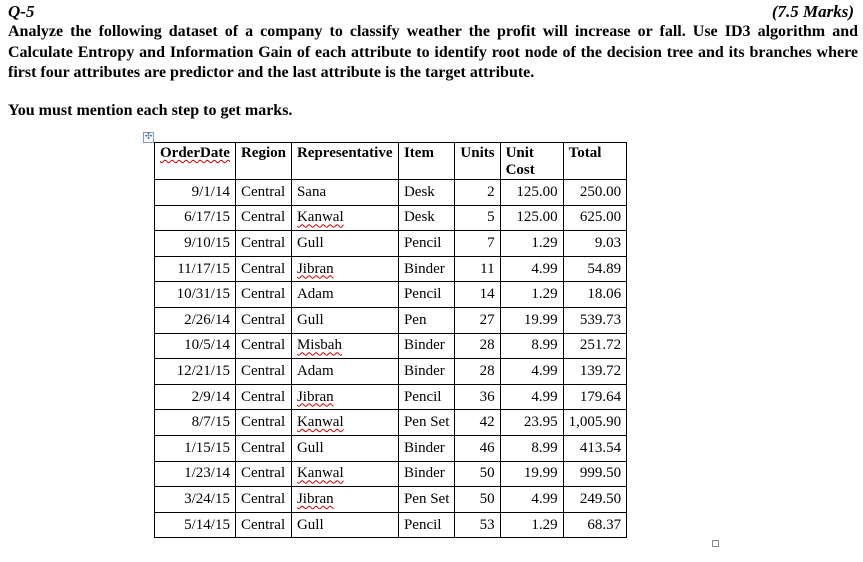  Describe the element at coordinates (595, 269) in the screenshot. I see `table-cell: 54.89` at that location.